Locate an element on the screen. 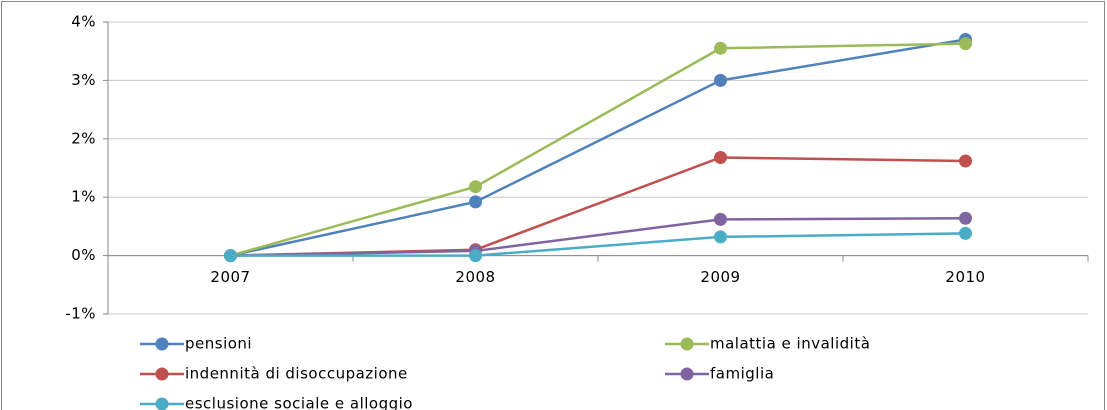 This screenshot has width=1107, height=410. legend-label: pensioni is located at coordinates (218, 344).